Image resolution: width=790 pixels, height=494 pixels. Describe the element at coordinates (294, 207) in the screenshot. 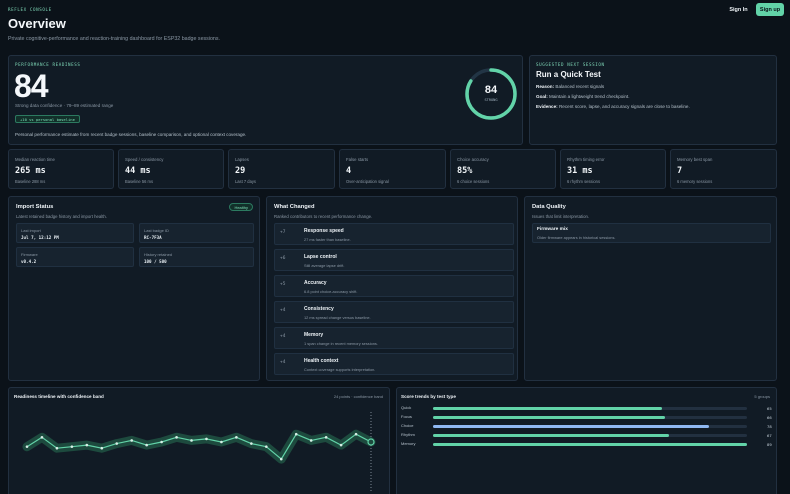

I see `what-changed-title: What Changed` at that location.